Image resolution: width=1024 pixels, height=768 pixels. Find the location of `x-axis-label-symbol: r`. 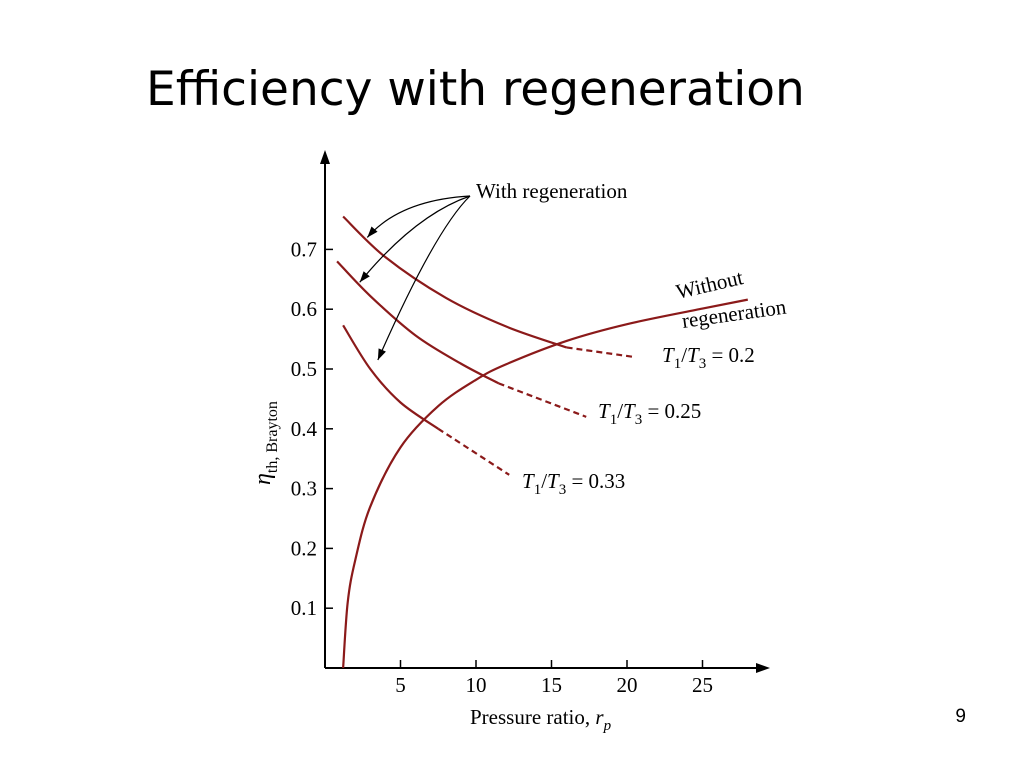

x-axis-label-symbol: r is located at coordinates (599, 717).